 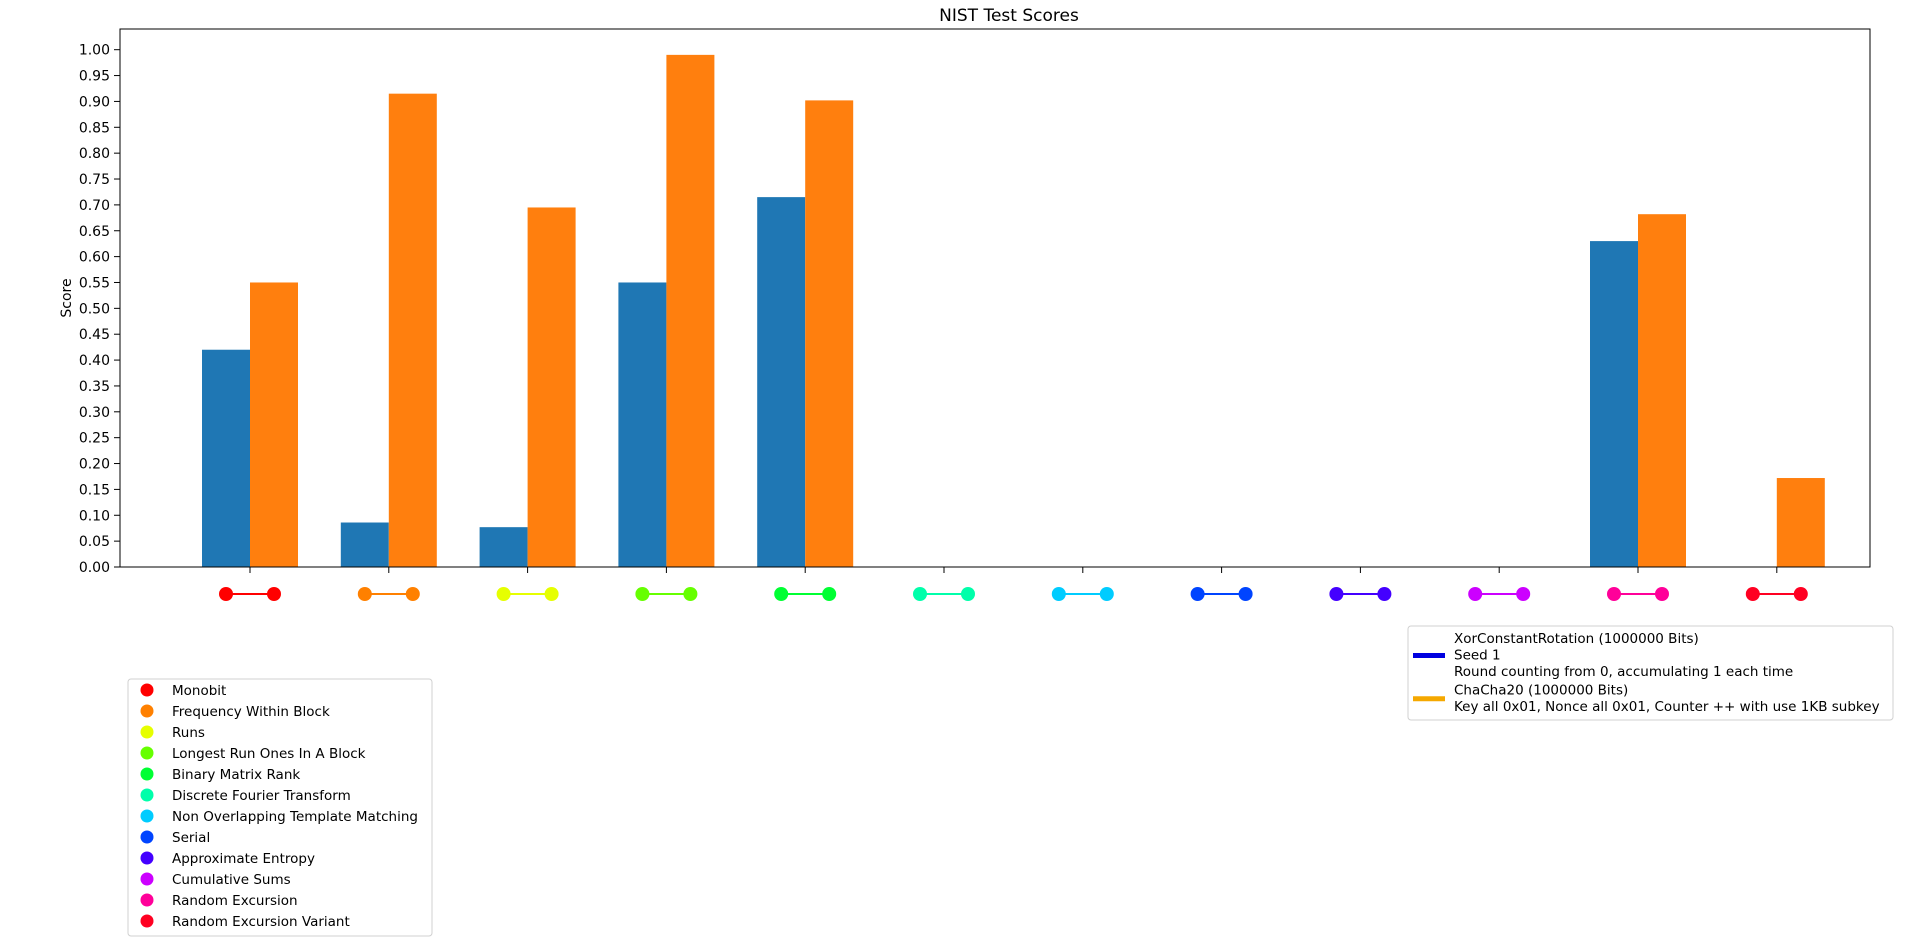 I want to click on y-tick-label-5: 0.25, so click(x=94, y=439).